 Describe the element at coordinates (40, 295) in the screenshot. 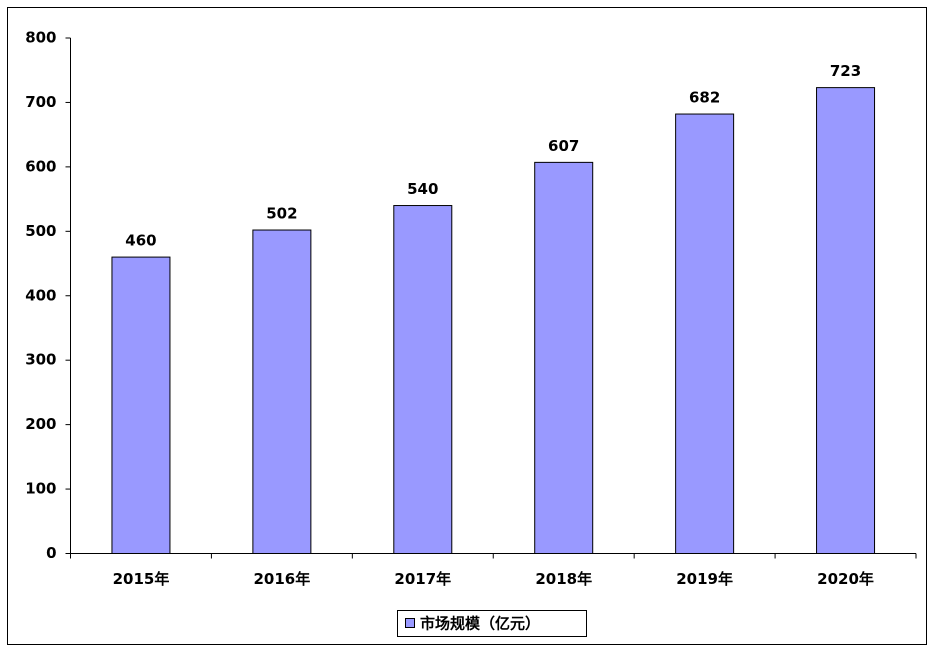

I see `y-tick-label: 400` at that location.